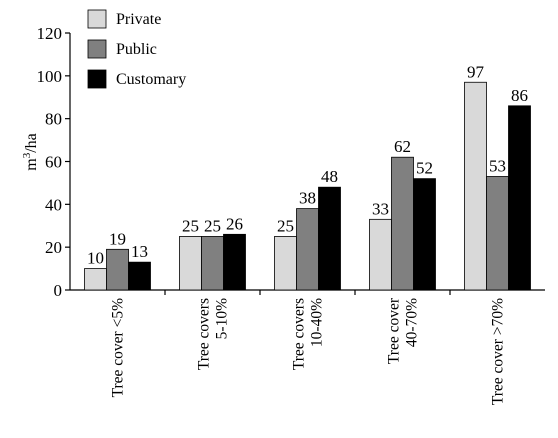 Image resolution: width=558 pixels, height=438 pixels. Describe the element at coordinates (424, 168) in the screenshot. I see `data-label-customary-4: 52` at that location.